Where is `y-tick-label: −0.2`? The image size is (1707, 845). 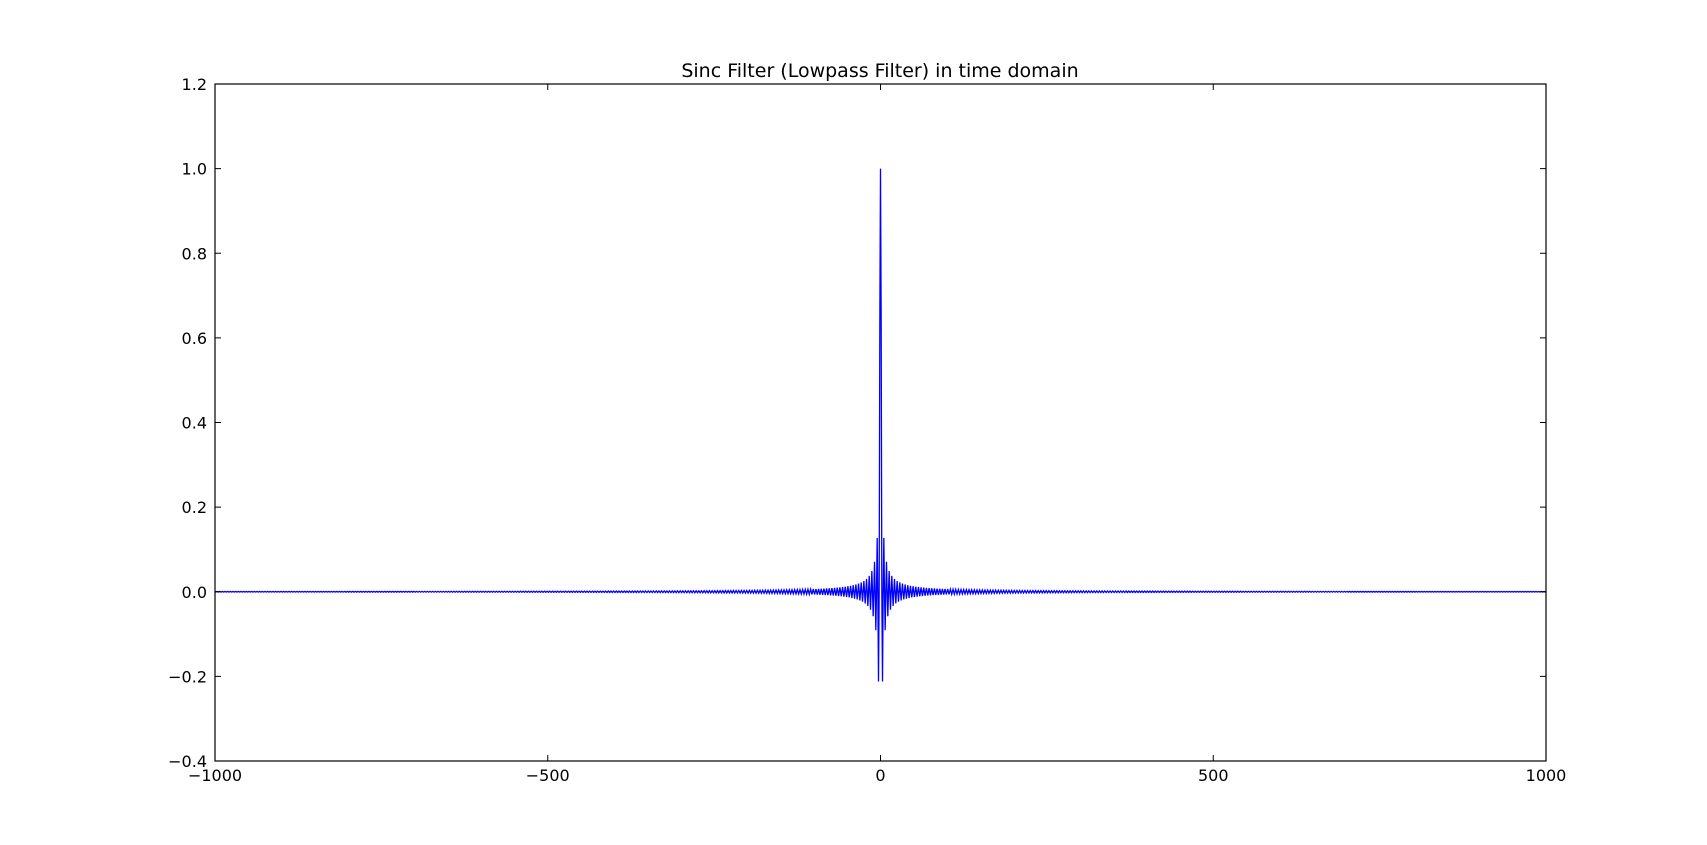
y-tick-label: −0.2 is located at coordinates (187, 676).